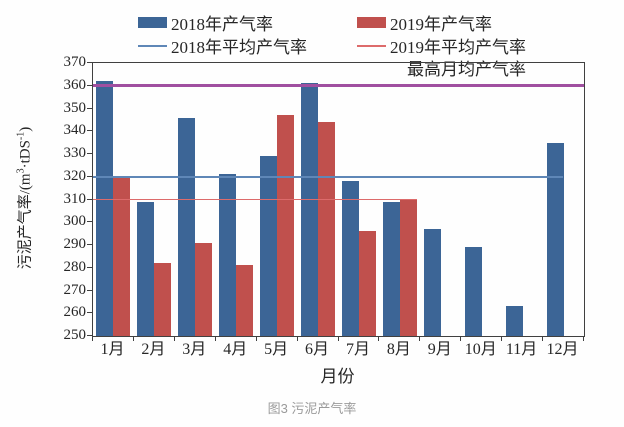 The width and height of the screenshot is (624, 427). Describe the element at coordinates (337, 376) in the screenshot. I see `x-axis-label: 月份` at that location.